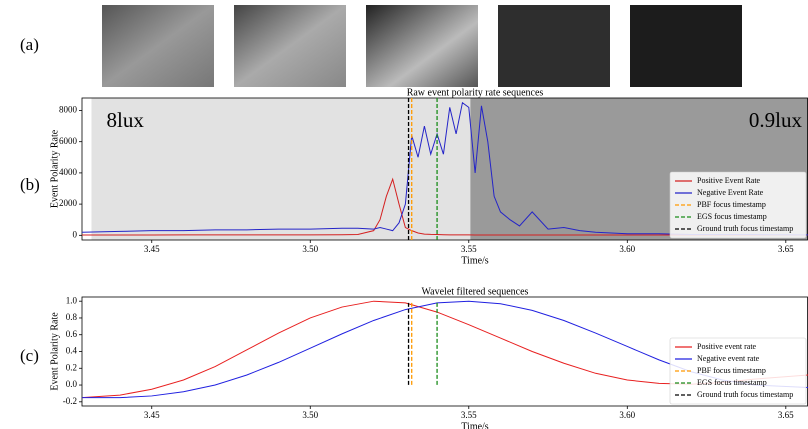 The width and height of the screenshot is (808, 429). What do you see at coordinates (72, 317) in the screenshot?
I see `y-tick-label: 0.8` at bounding box center [72, 317].